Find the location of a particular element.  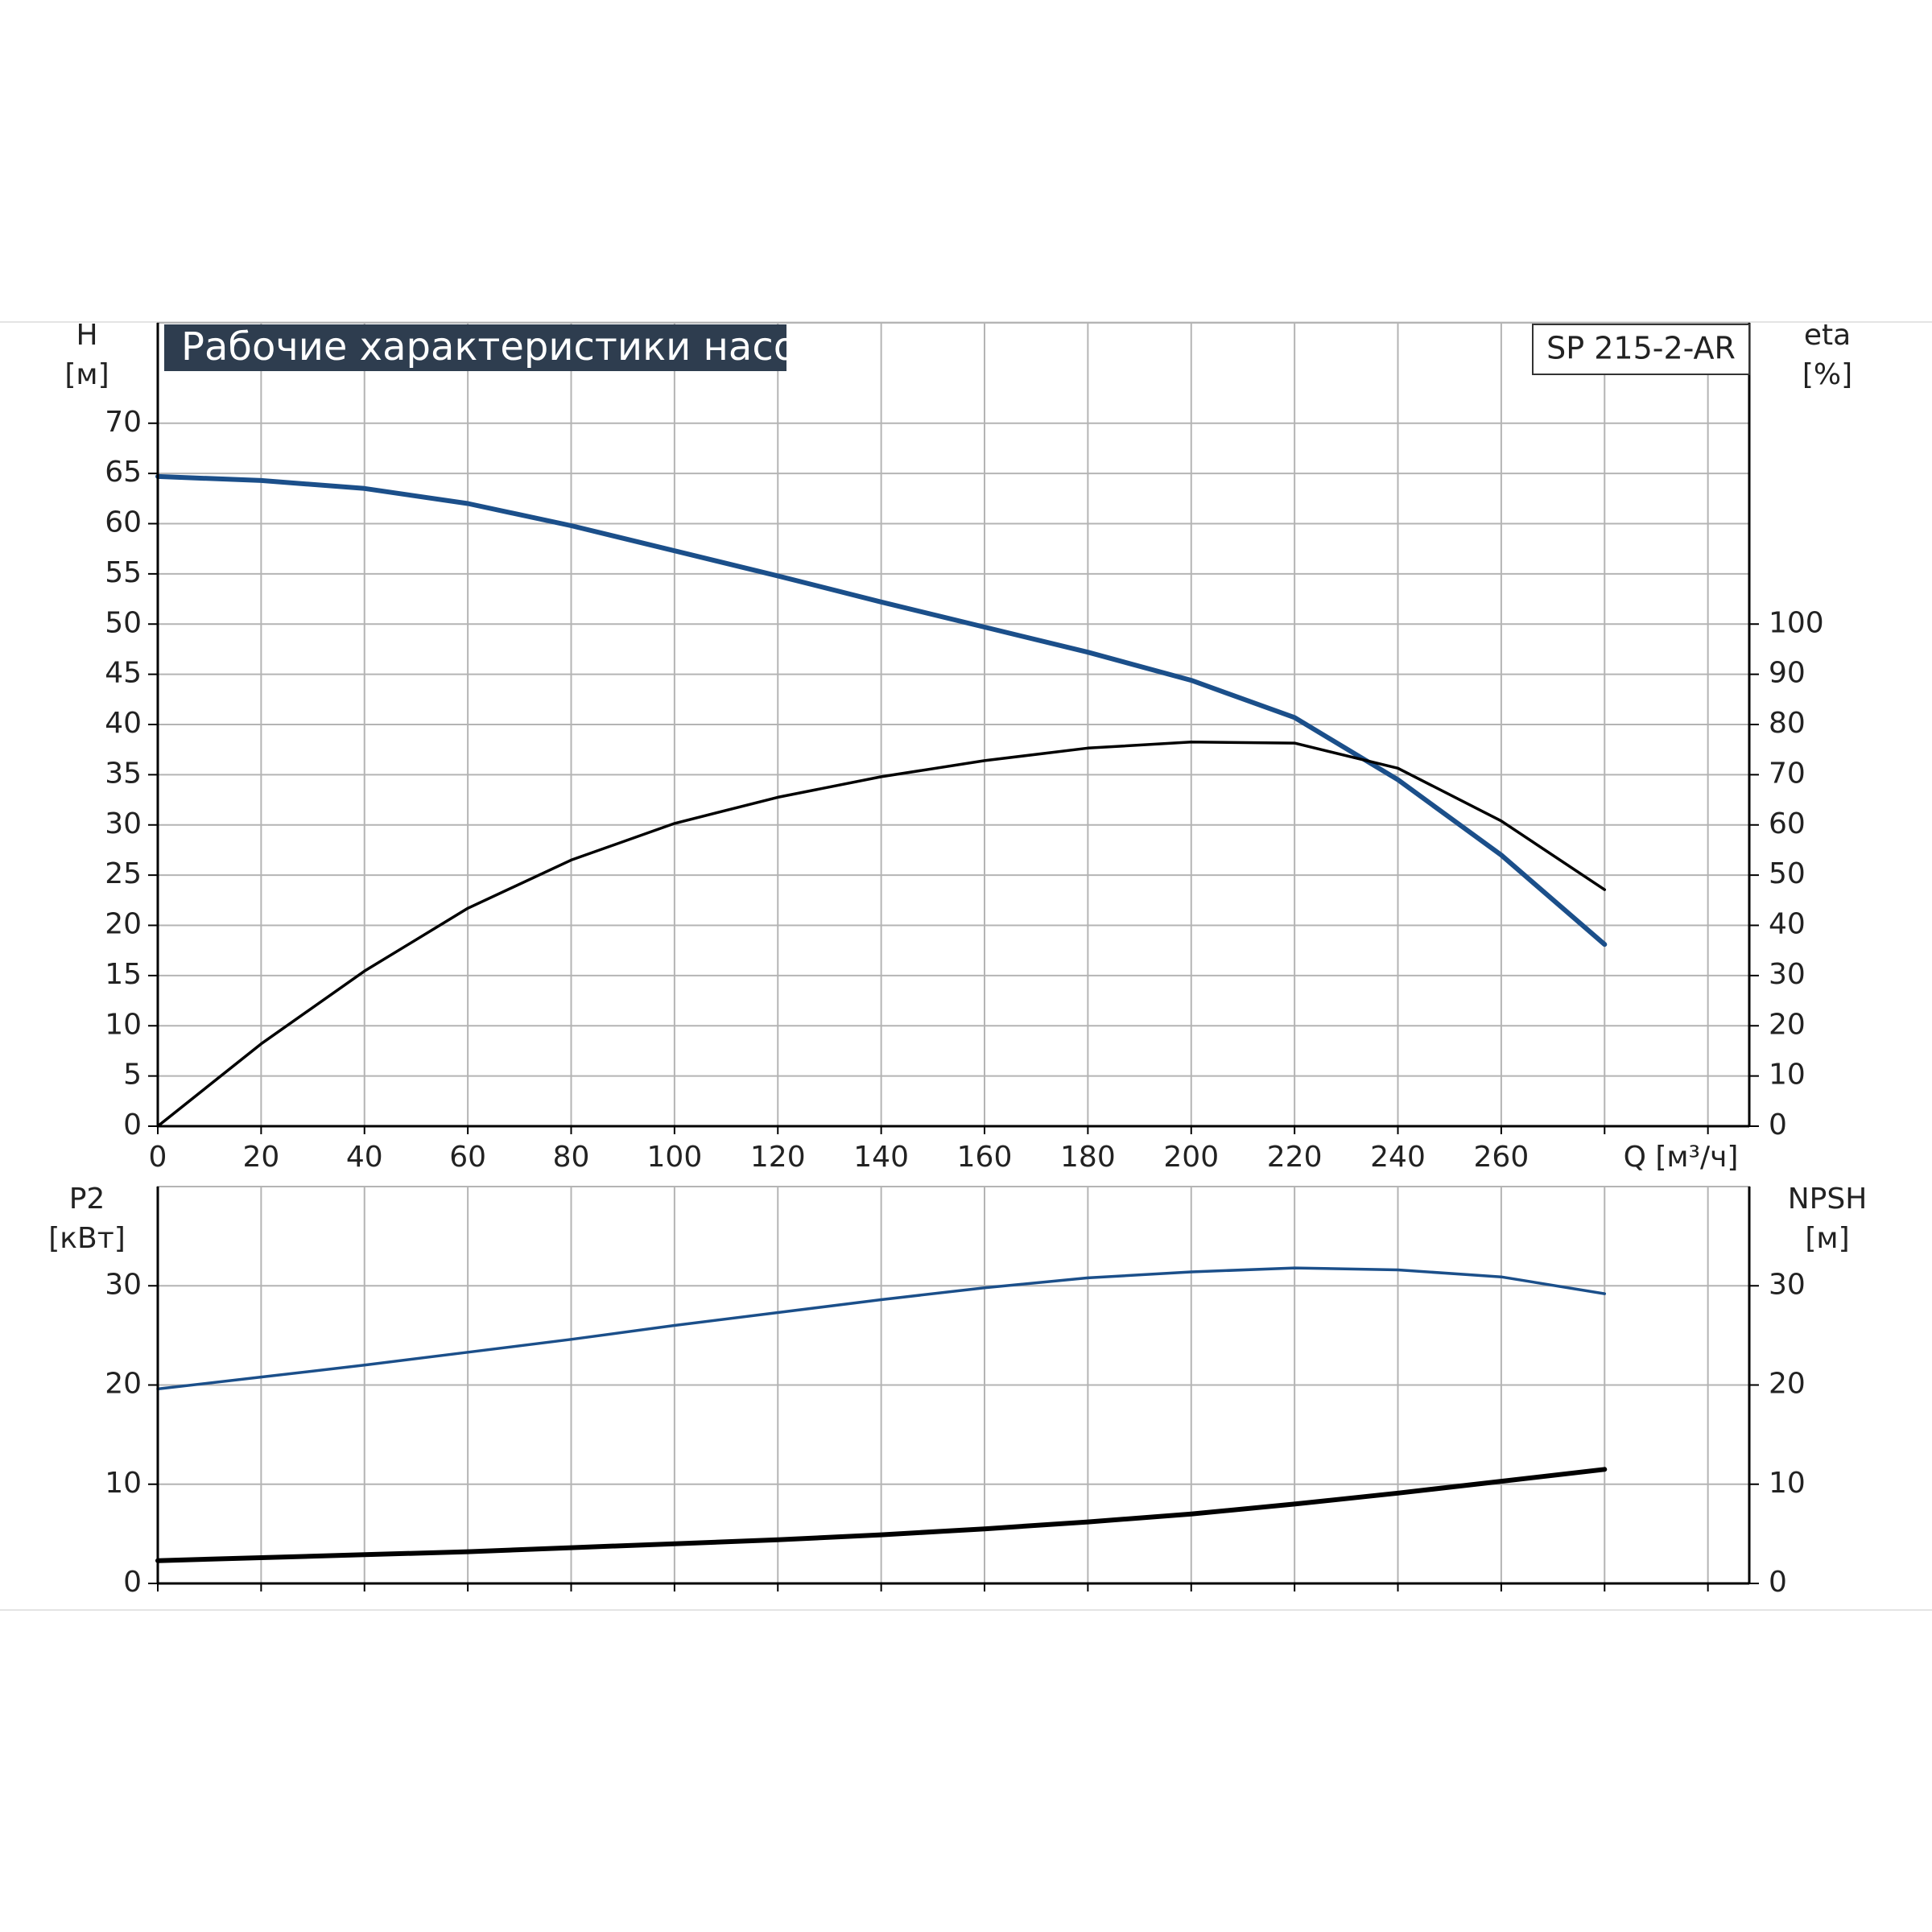

y-axis-unit: [м] is located at coordinates (86, 374).